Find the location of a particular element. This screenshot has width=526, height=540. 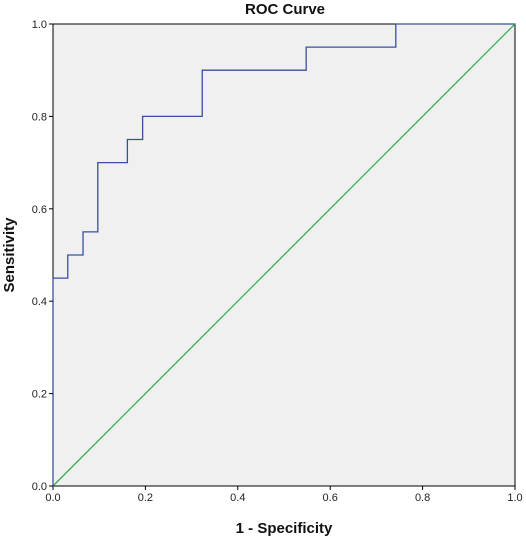

y-tick-label: 0.8 is located at coordinates (39, 117).